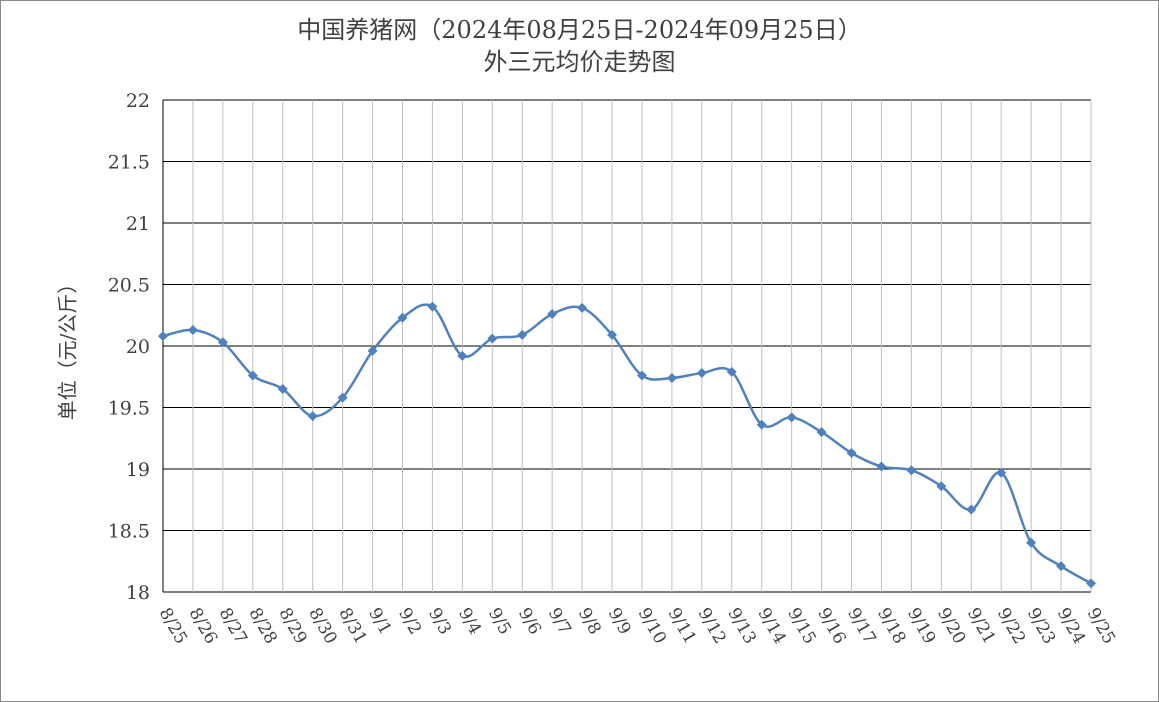  Describe the element at coordinates (529, 622) in the screenshot. I see `x-tick-label: 9/6` at that location.